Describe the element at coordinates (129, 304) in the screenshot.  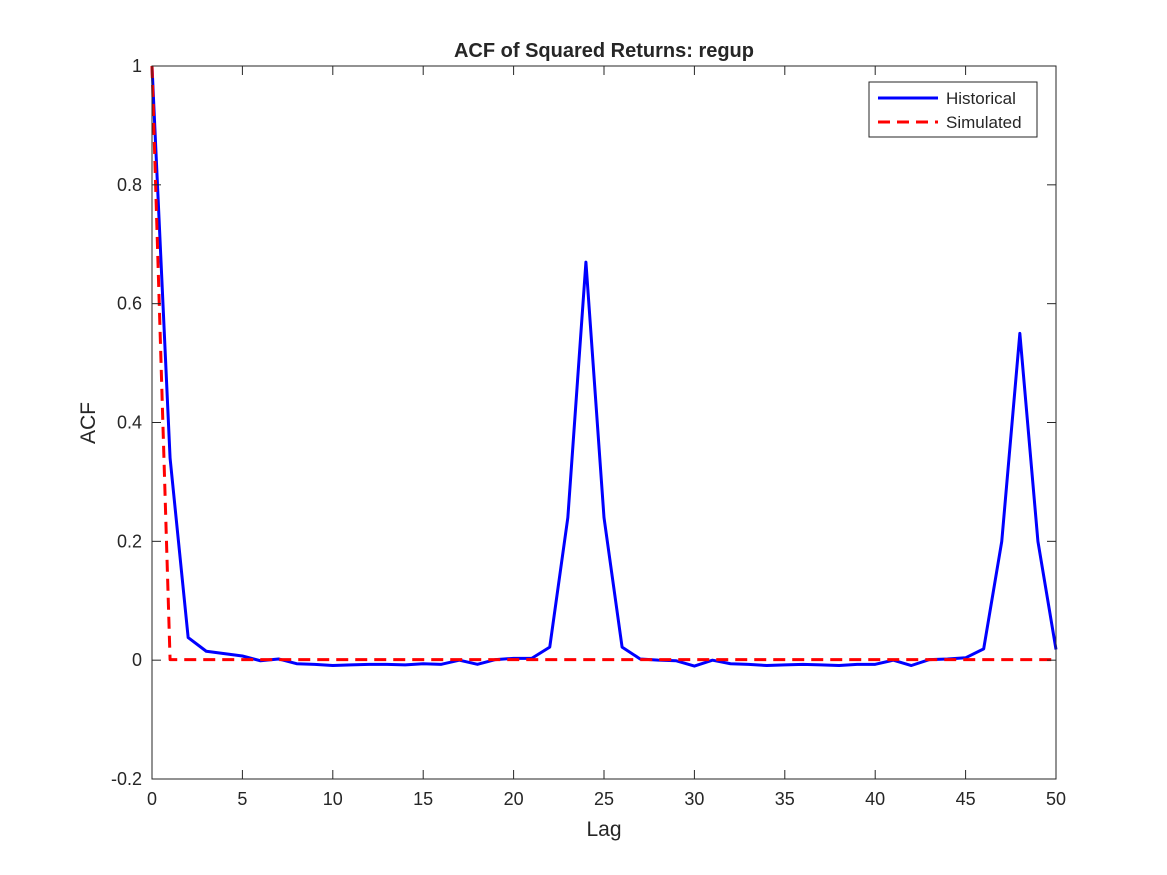
I see `y-tick-label: 0.6` at that location.